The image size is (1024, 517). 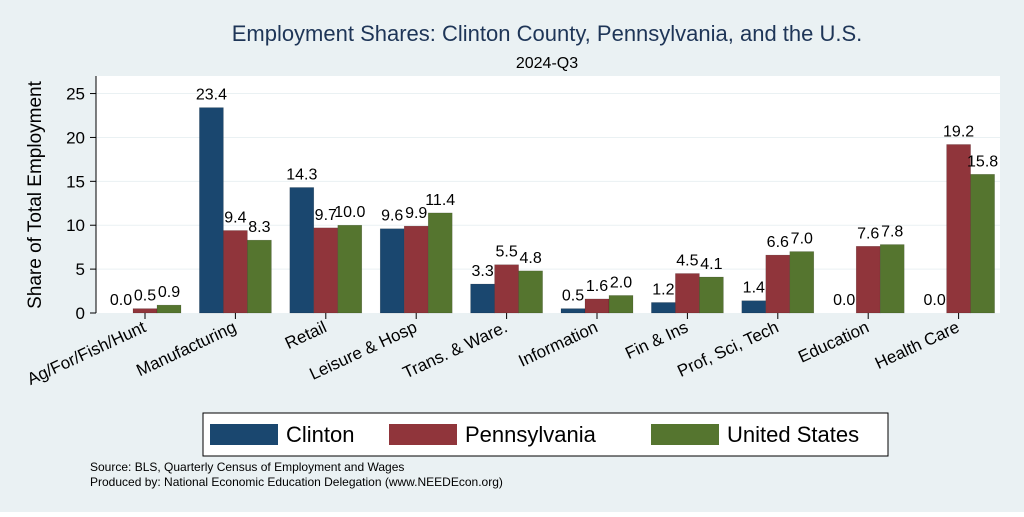 What do you see at coordinates (349, 212) in the screenshot?
I see `bar-value-label: 10.0` at bounding box center [349, 212].